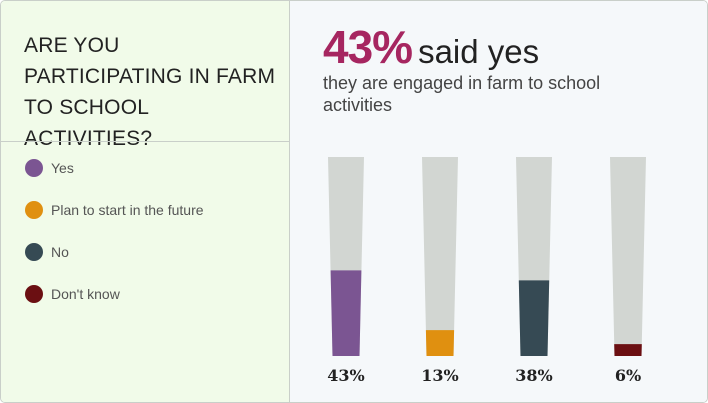  What do you see at coordinates (60, 252) in the screenshot?
I see `legend-label-no: No` at bounding box center [60, 252].